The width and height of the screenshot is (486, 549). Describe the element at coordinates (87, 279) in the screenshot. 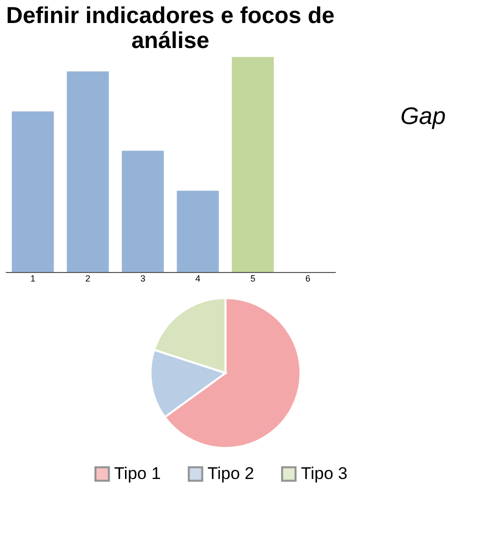

I see `x-tick-label: 2` at that location.